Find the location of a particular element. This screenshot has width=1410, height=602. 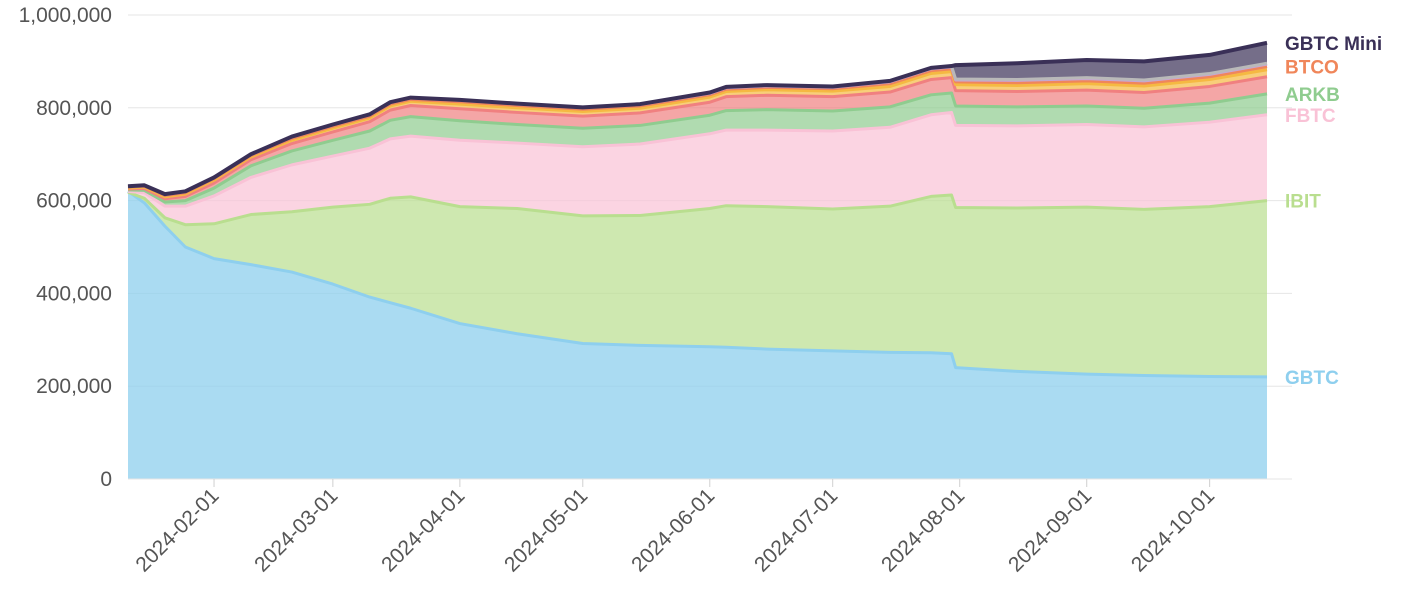

series-label: FBTC is located at coordinates (1310, 116).